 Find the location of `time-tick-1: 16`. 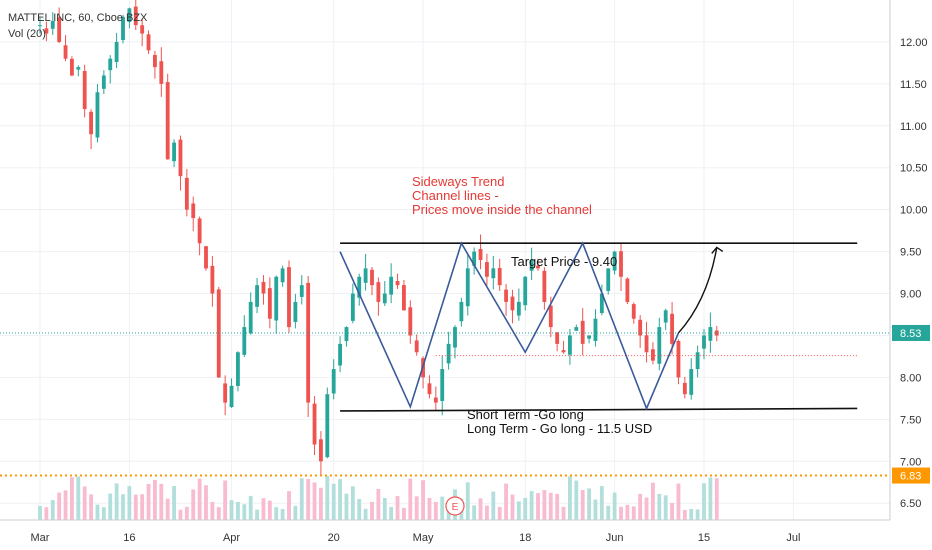

time-tick-1: 16 is located at coordinates (129, 538).